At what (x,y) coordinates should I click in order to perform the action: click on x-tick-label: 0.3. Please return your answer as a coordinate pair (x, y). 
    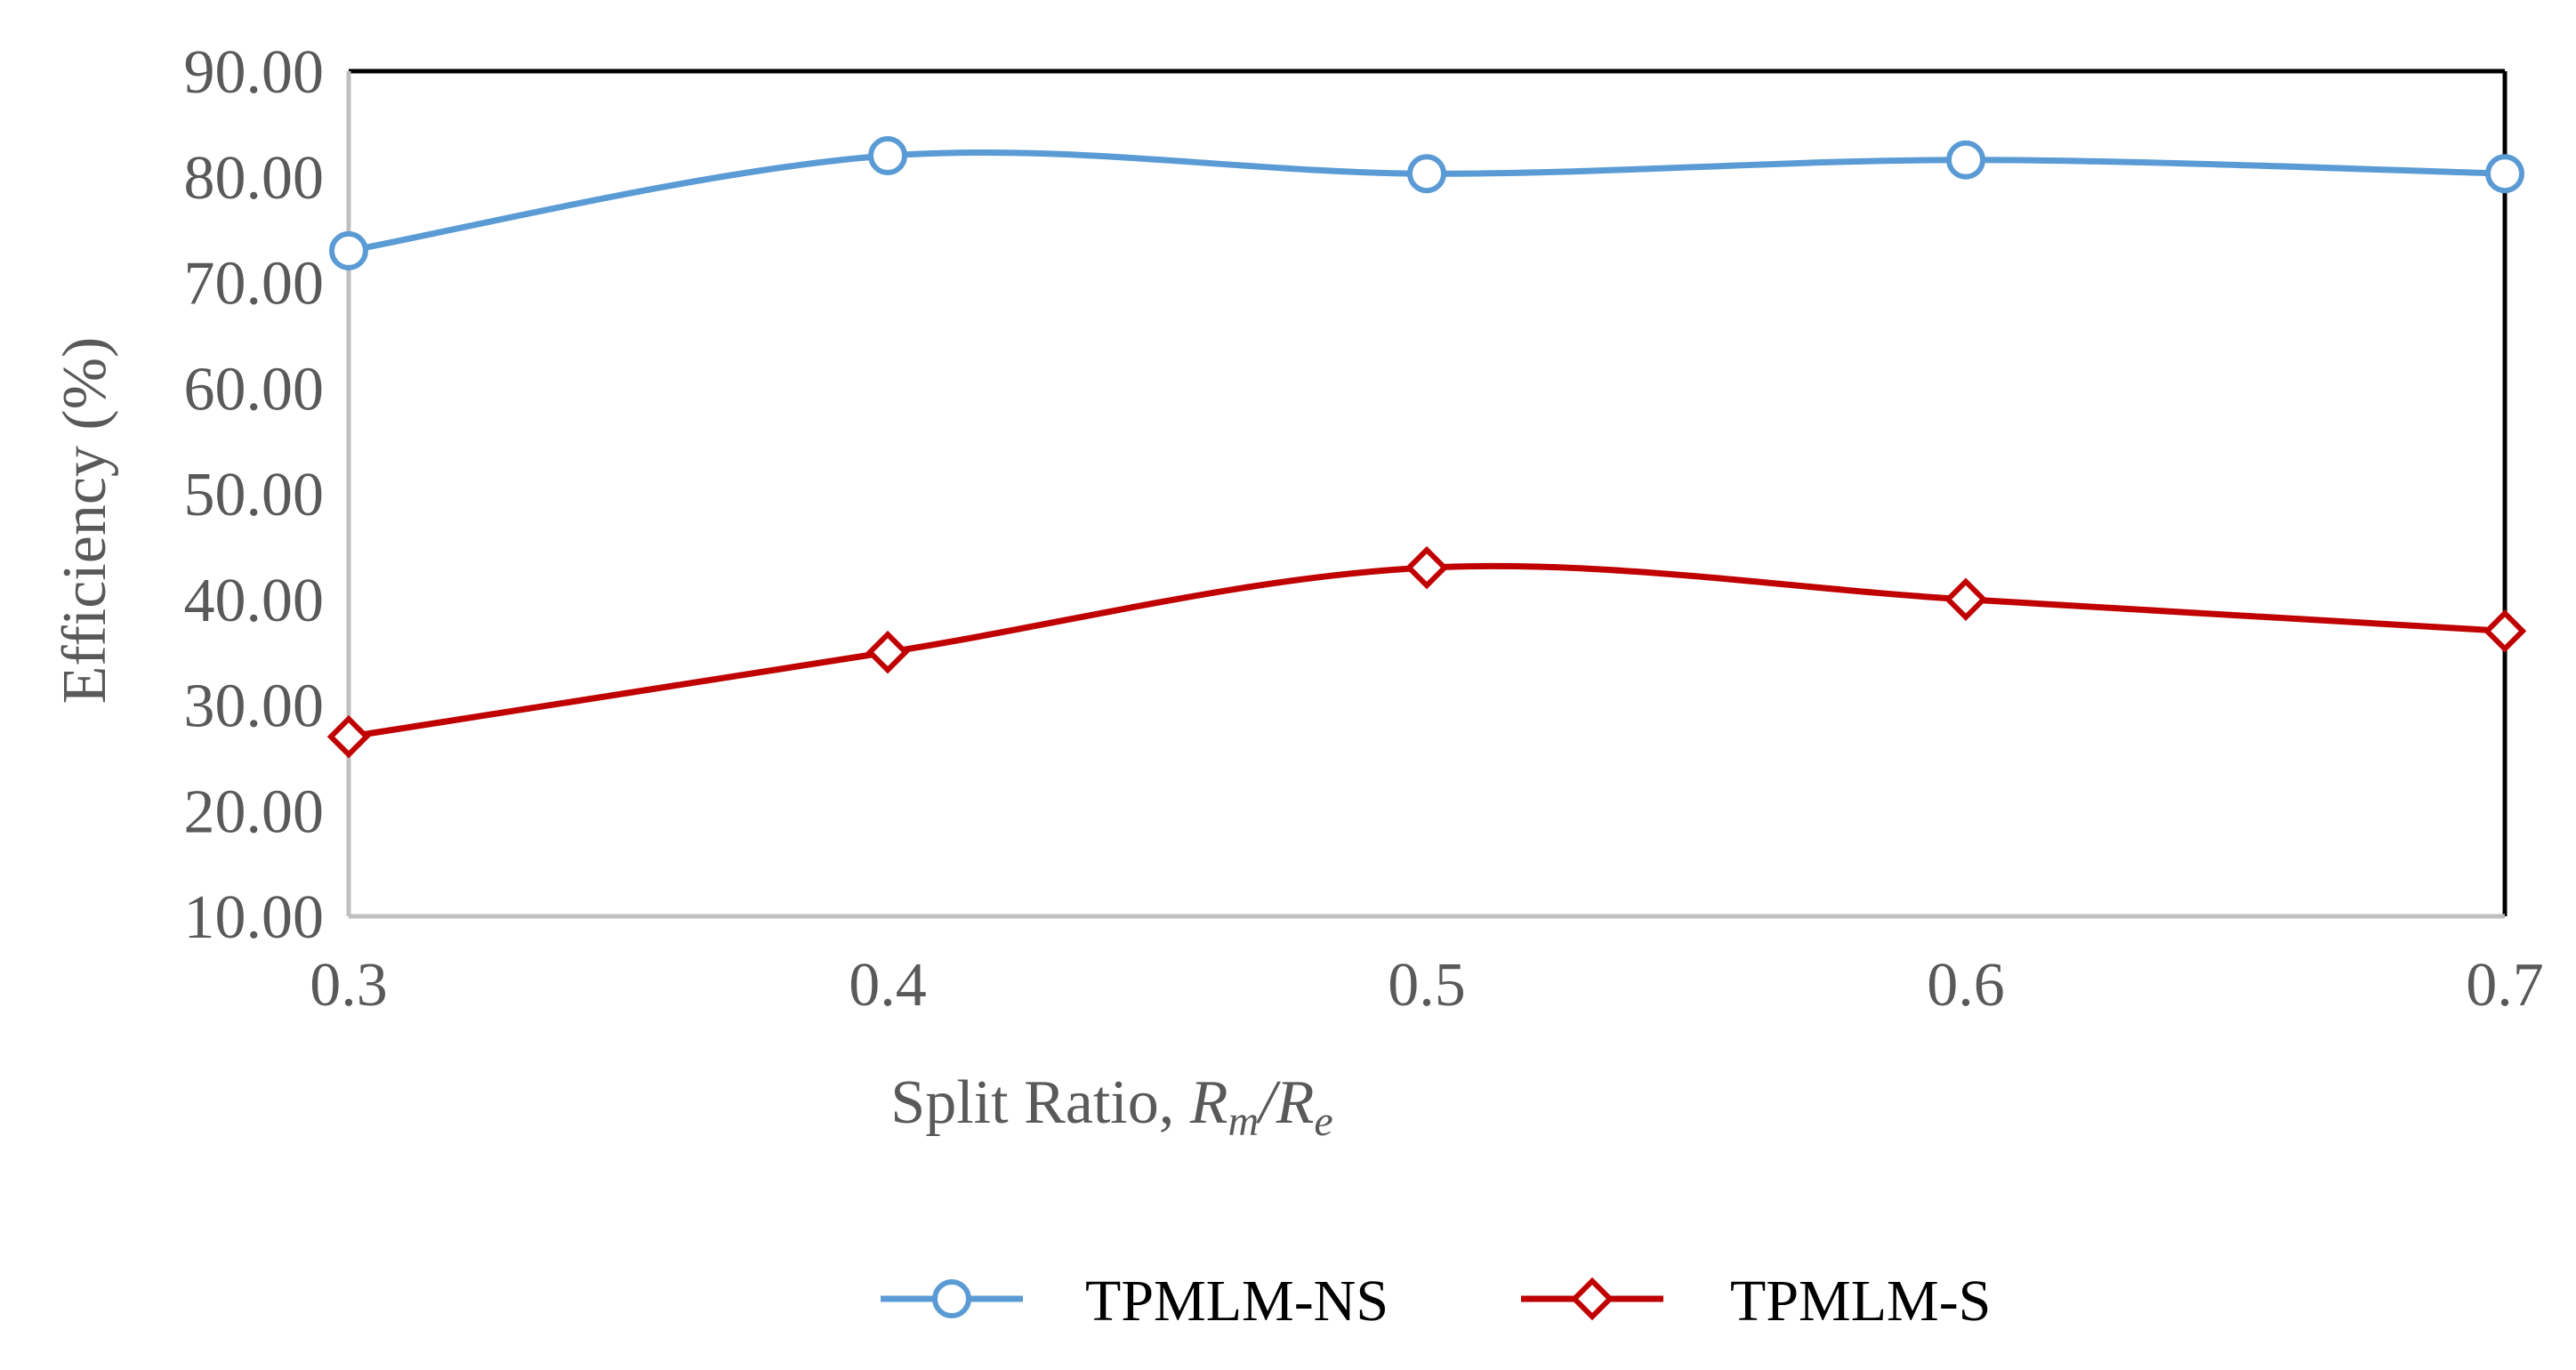
    Looking at the image, I should click on (349, 985).